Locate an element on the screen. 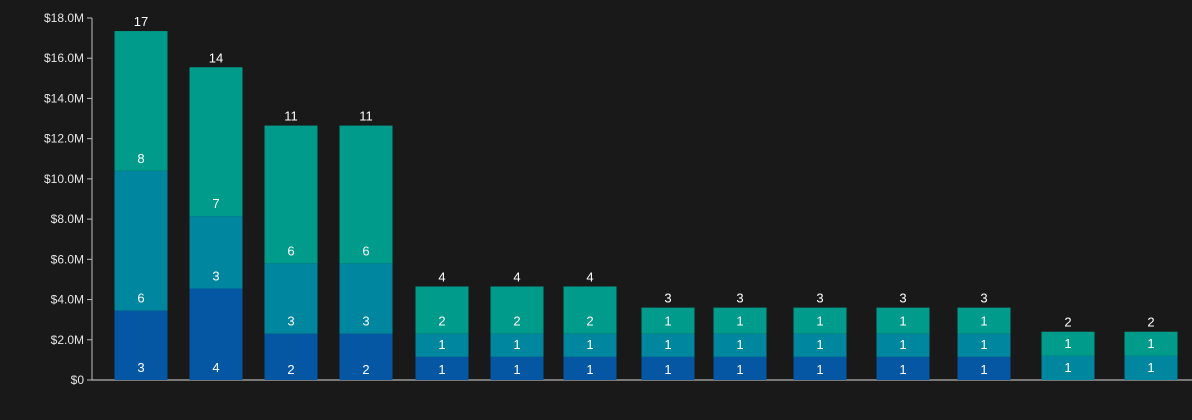 The image size is (1192, 420). bar-8-segment-2-label: 1 is located at coordinates (739, 321).